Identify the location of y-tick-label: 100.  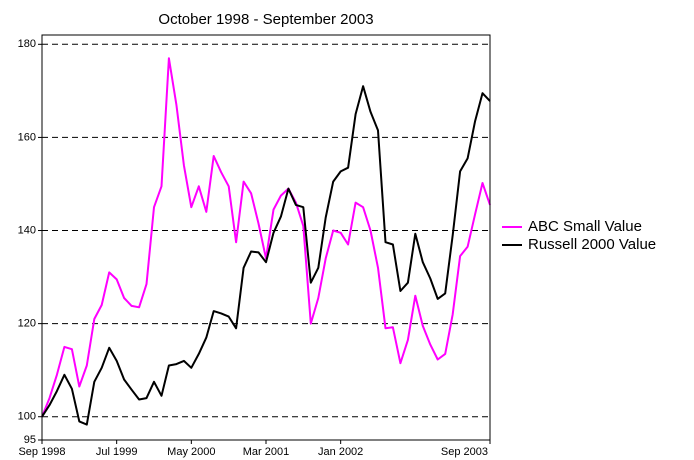
(27, 417).